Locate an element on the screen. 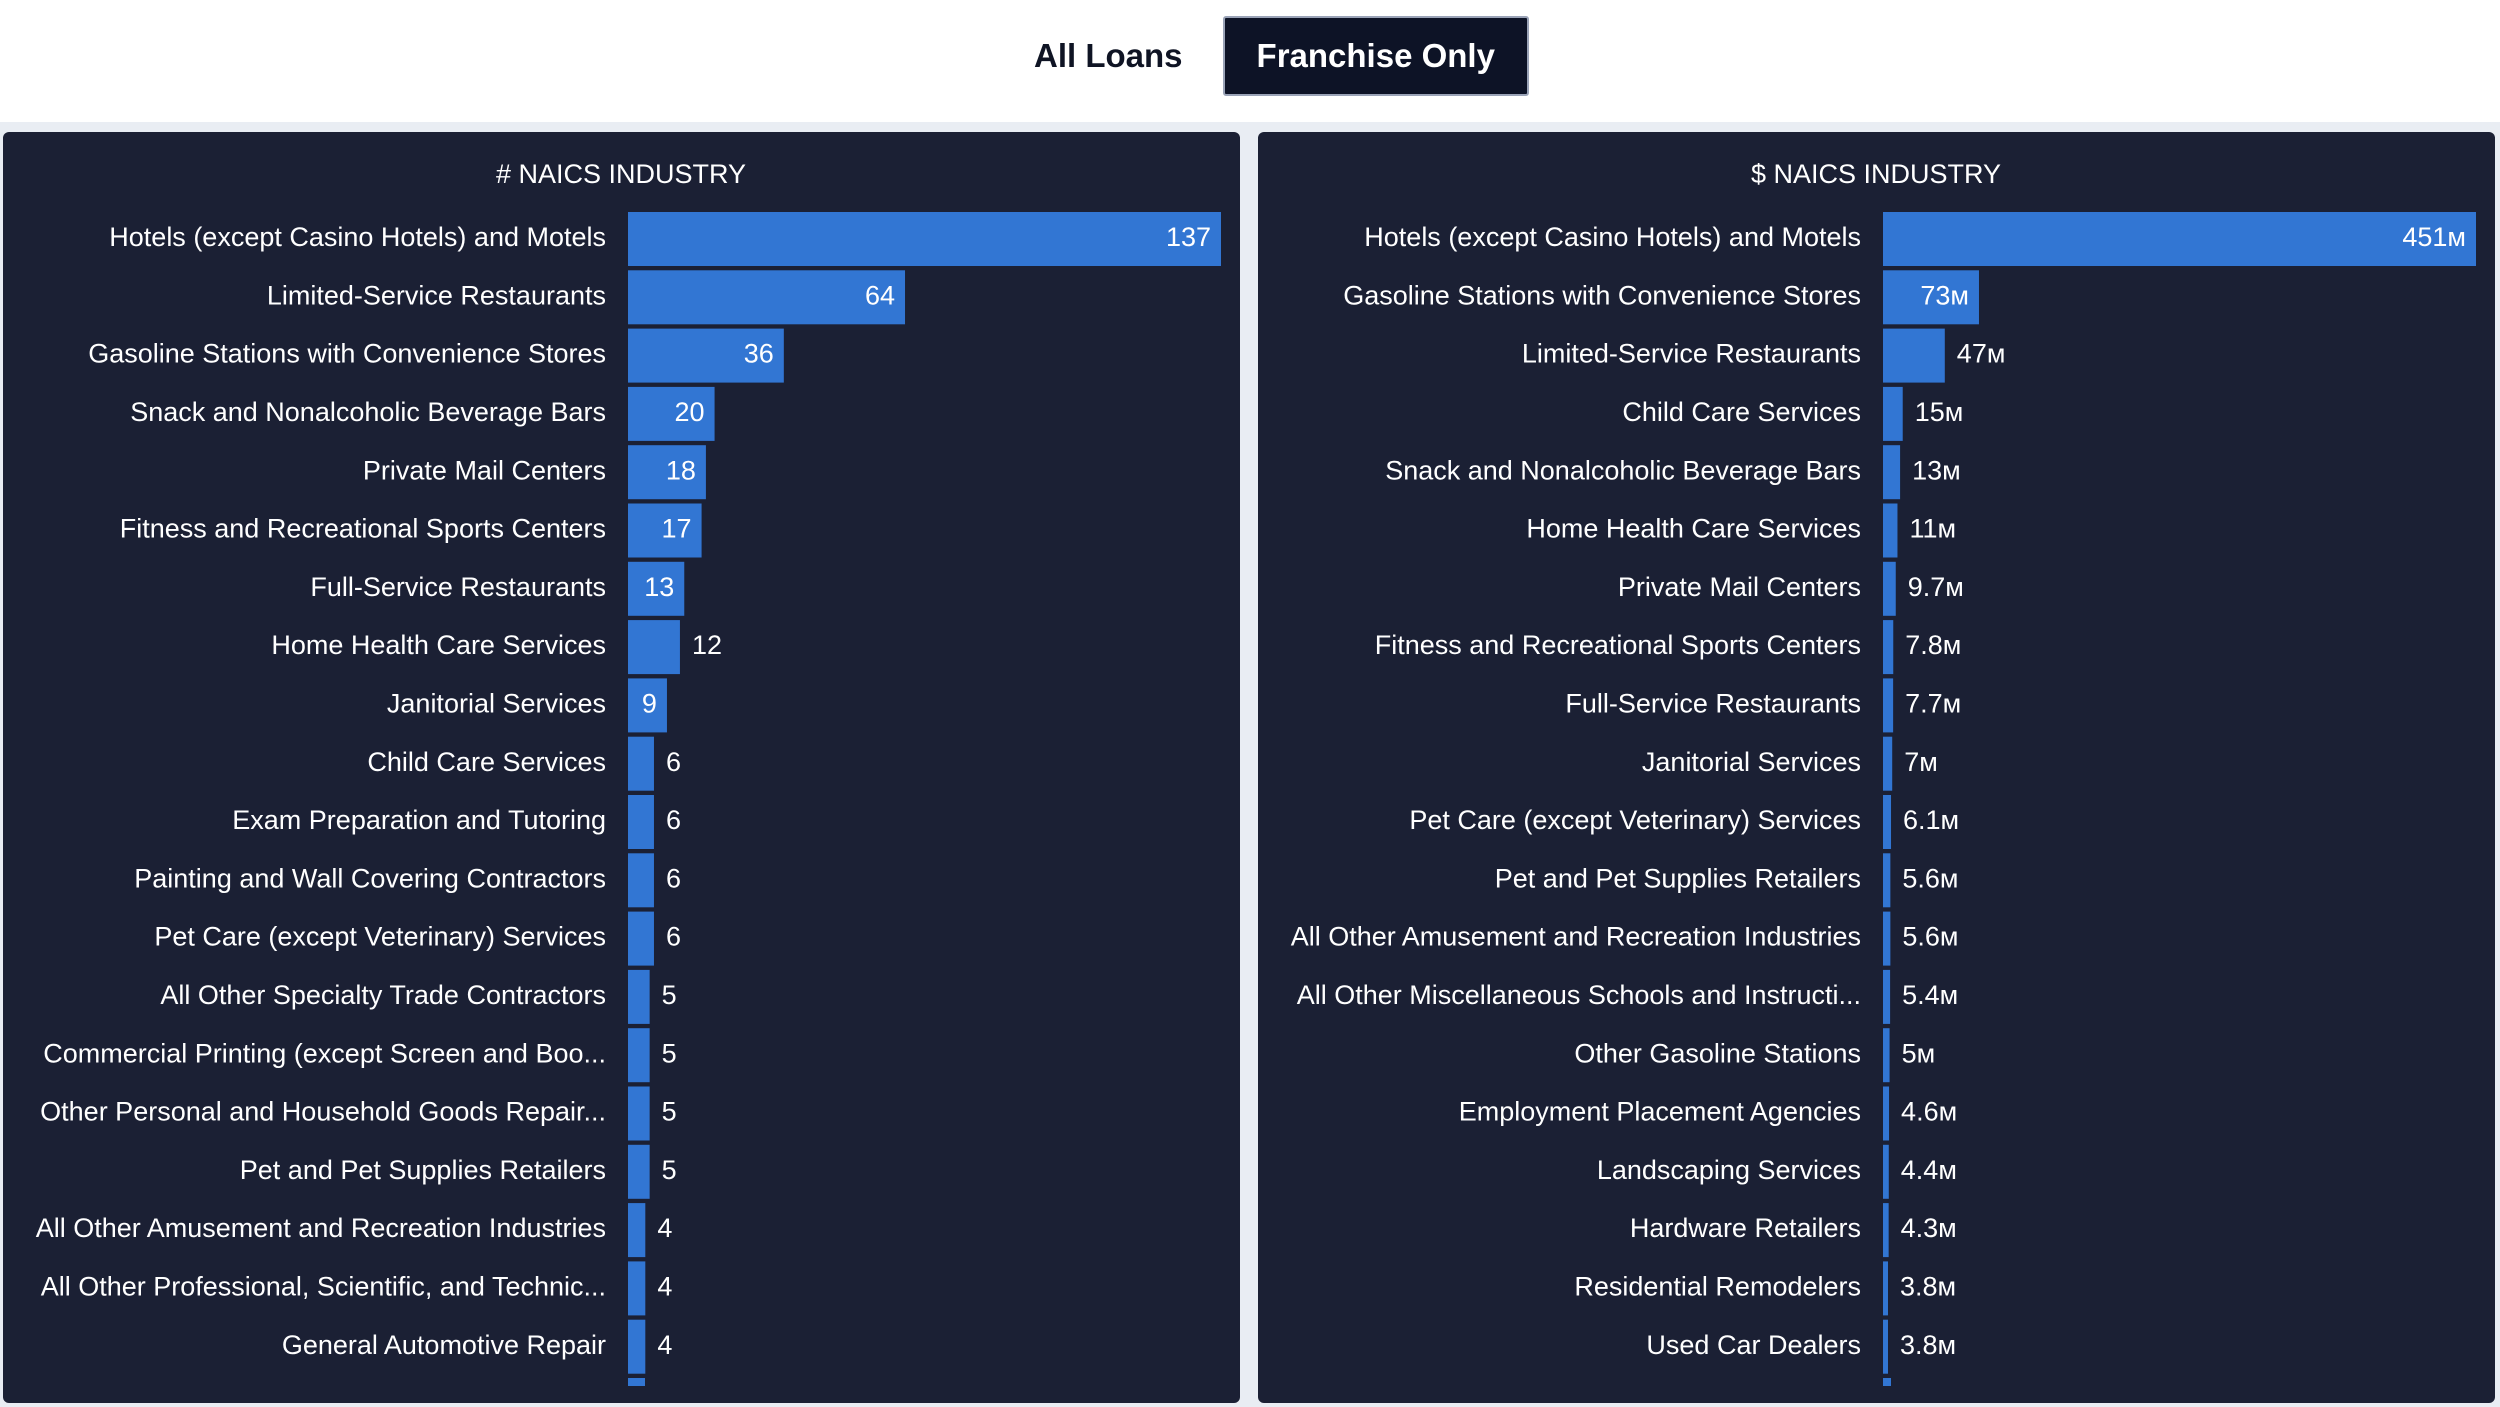  value-label: 7.7м is located at coordinates (1933, 704).